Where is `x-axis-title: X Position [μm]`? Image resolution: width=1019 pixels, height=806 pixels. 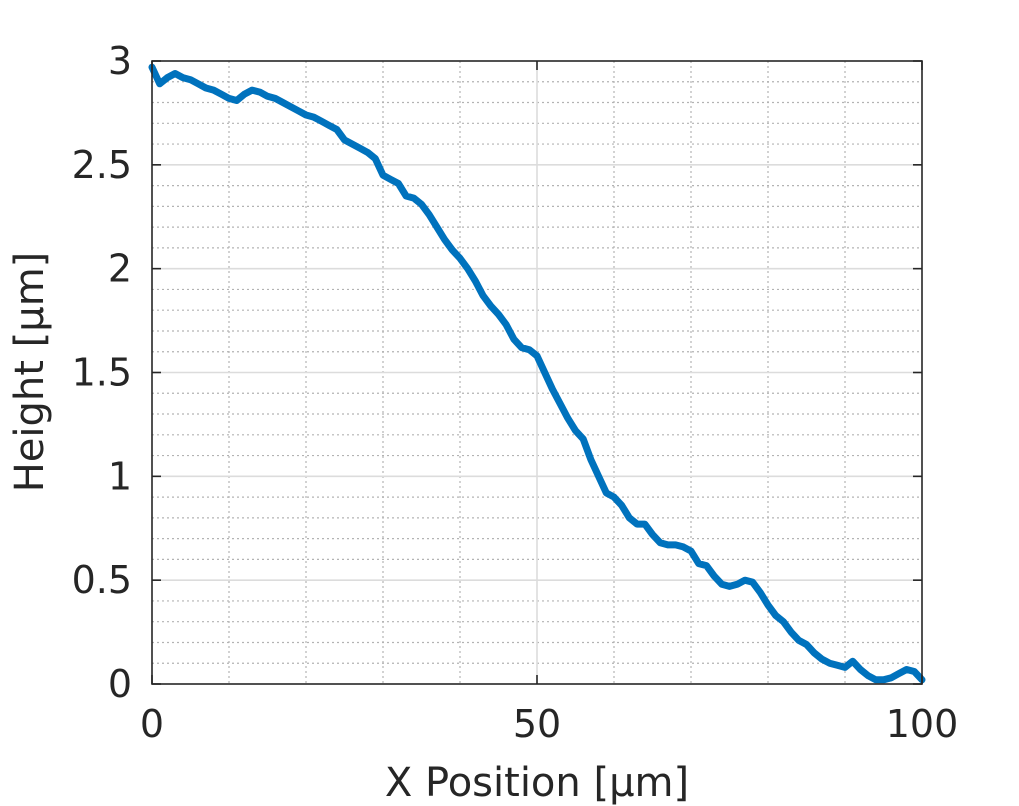 x-axis-title: X Position [μm] is located at coordinates (537, 783).